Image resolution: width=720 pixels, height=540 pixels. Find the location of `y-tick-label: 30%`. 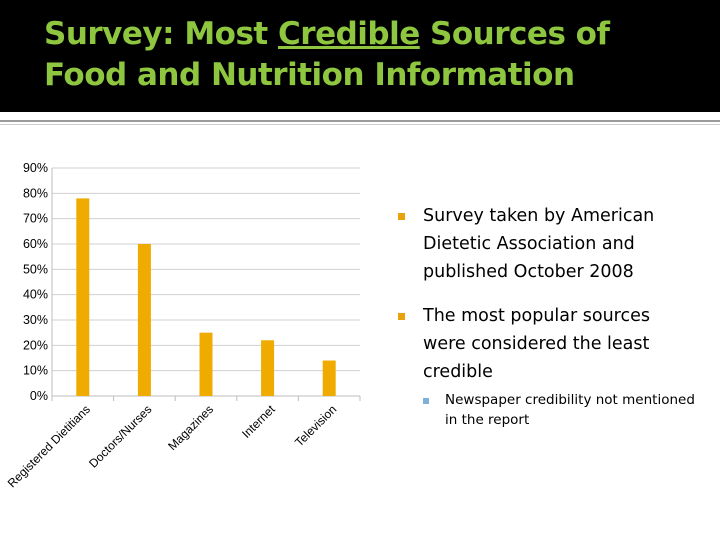

y-tick-label: 30% is located at coordinates (35, 320).